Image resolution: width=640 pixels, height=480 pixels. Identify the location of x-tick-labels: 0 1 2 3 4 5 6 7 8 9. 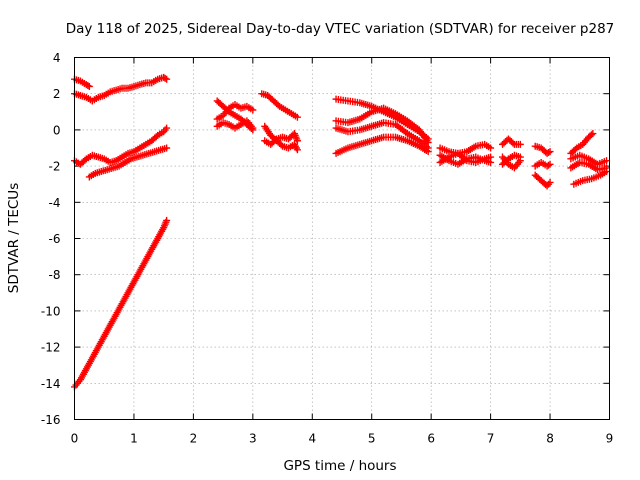
(342, 439).